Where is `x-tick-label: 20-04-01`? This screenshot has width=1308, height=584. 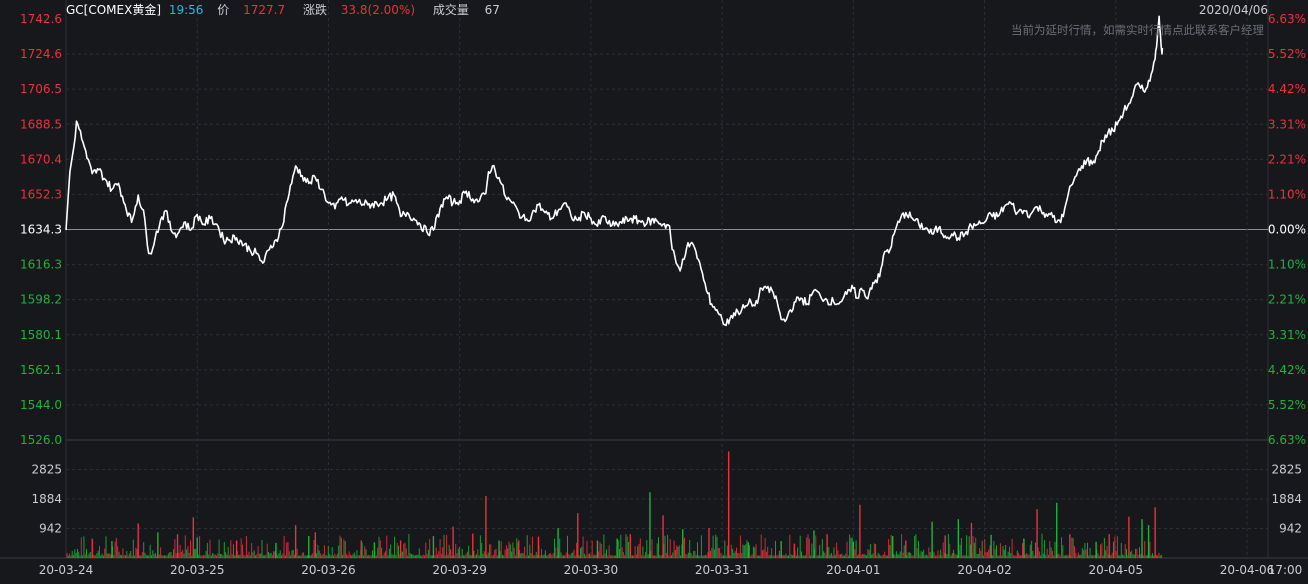 x-tick-label: 20-04-01 is located at coordinates (853, 570).